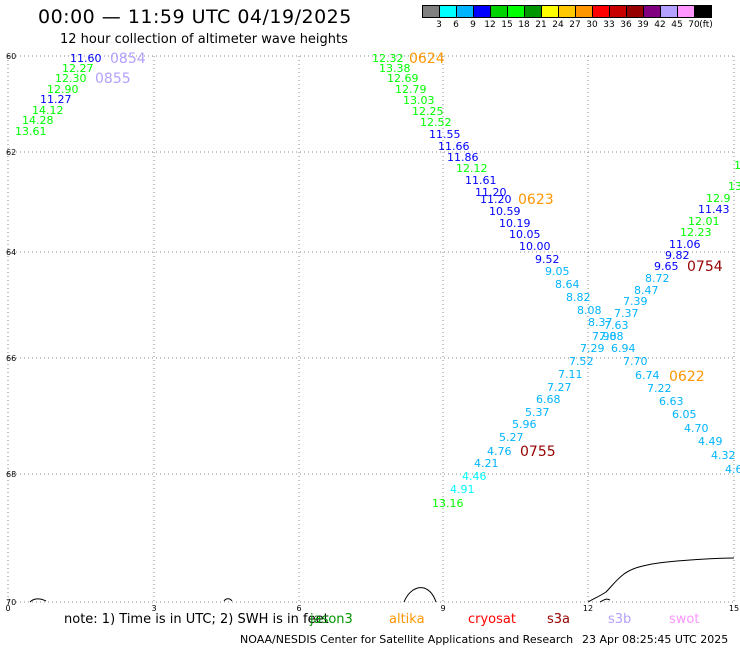 Image resolution: width=740 pixels, height=650 pixels. What do you see at coordinates (427, 59) in the screenshot?
I see `pass-time-label: 0624` at bounding box center [427, 59].